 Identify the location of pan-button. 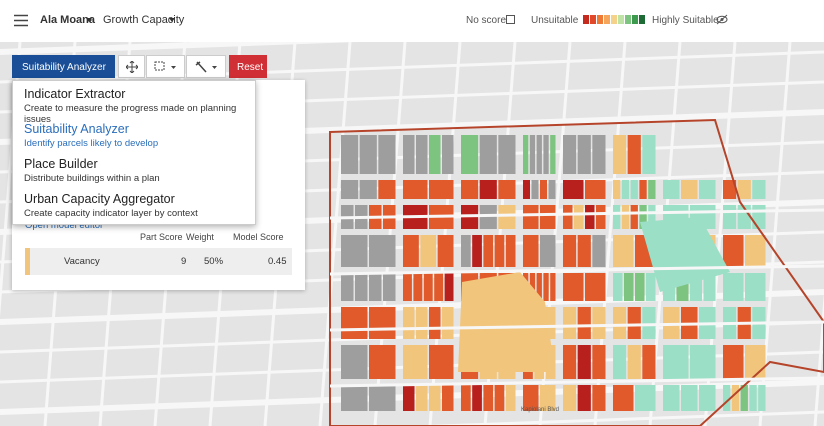
(131, 66).